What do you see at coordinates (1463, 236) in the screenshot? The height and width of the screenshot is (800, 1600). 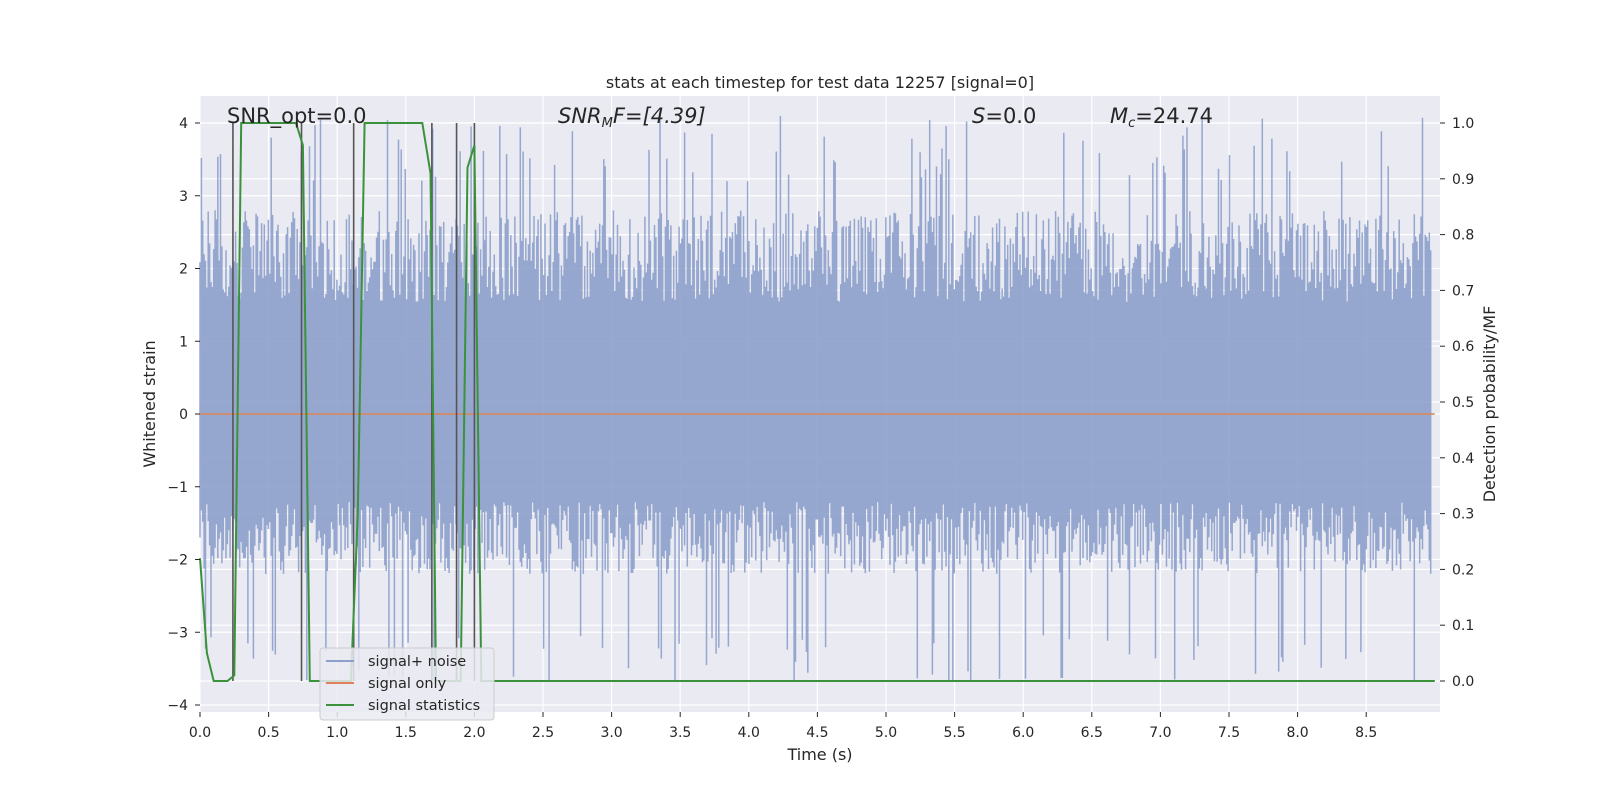 I see `y2-tick-label: 0.8` at bounding box center [1463, 236].